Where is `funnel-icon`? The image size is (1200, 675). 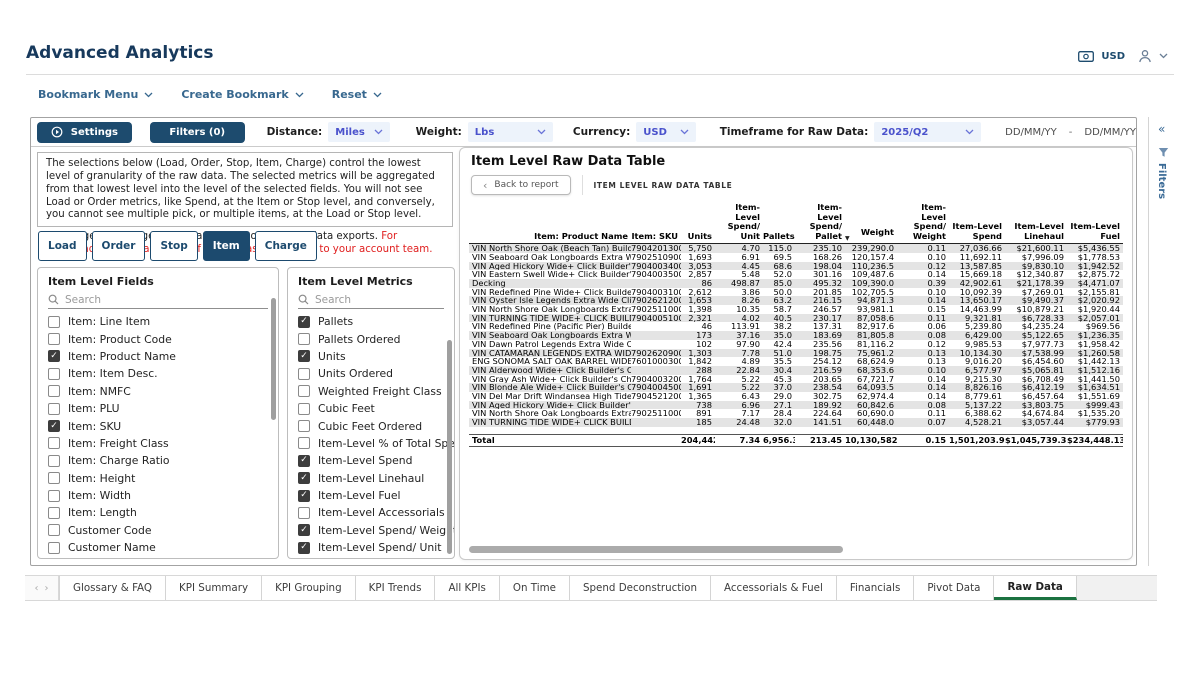
funnel-icon is located at coordinates (1163, 152).